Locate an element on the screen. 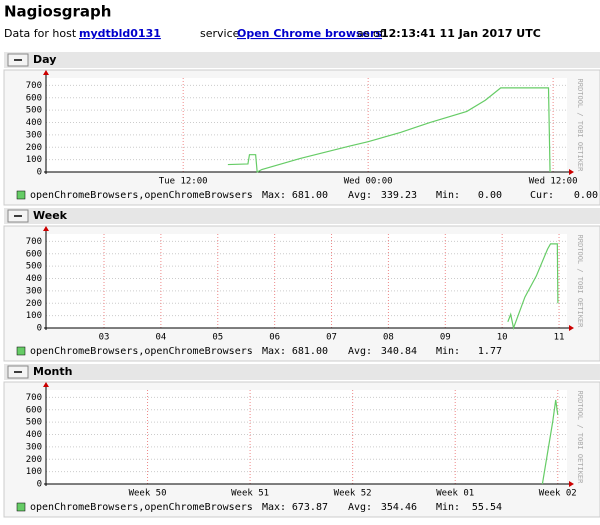 Image resolution: width=600 pixels, height=525 pixels. service-prefix: service is located at coordinates (220, 33).